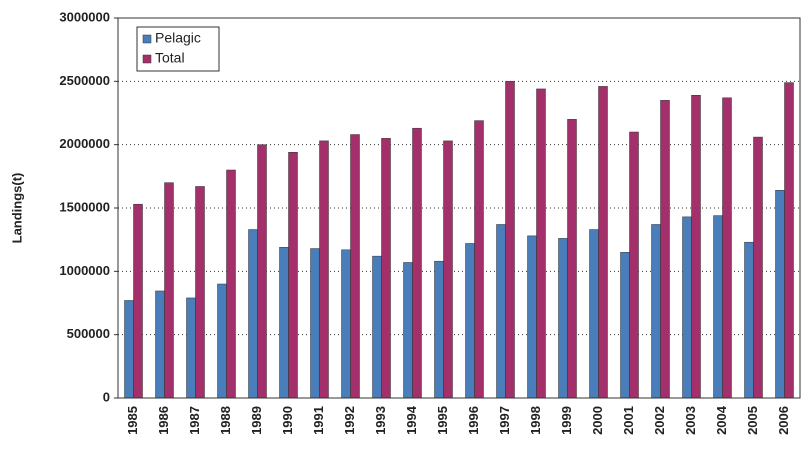  What do you see at coordinates (783, 420) in the screenshot?
I see `x-tick-label: 2006` at bounding box center [783, 420].